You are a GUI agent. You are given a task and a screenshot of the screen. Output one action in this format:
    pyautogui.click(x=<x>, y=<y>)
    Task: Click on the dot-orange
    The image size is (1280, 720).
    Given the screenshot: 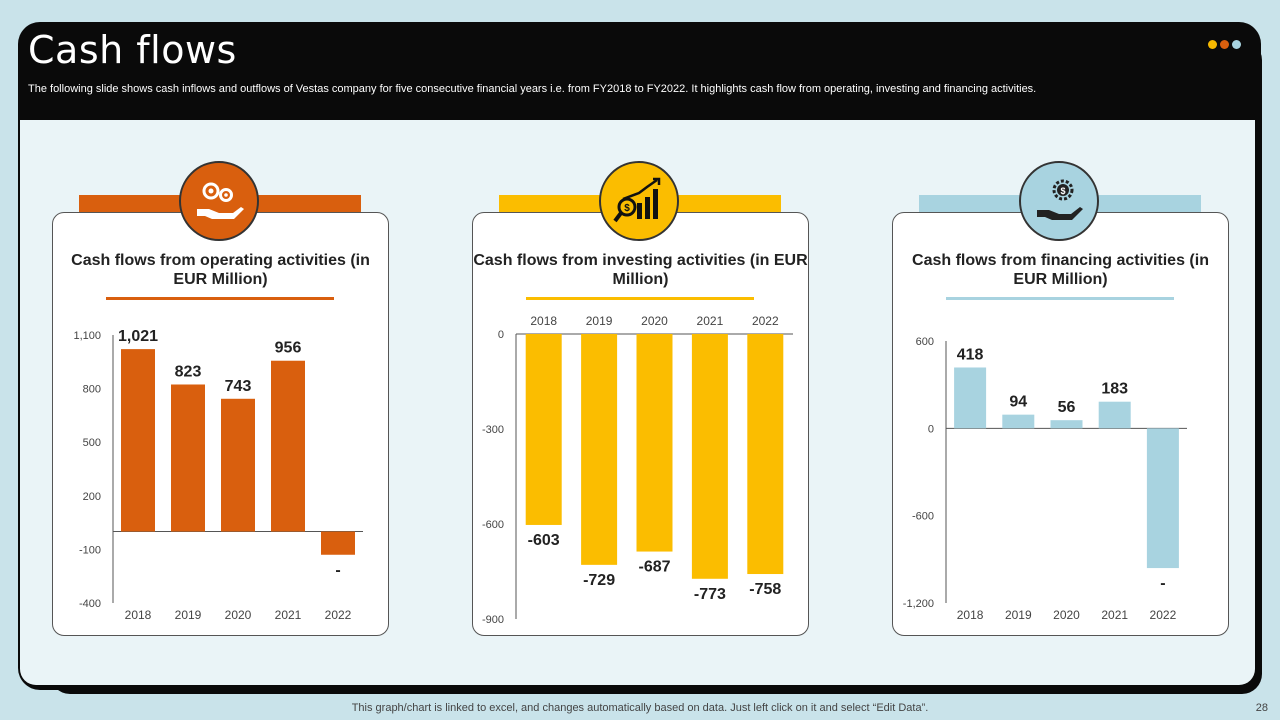 What is the action you would take?
    pyautogui.click(x=1224, y=44)
    